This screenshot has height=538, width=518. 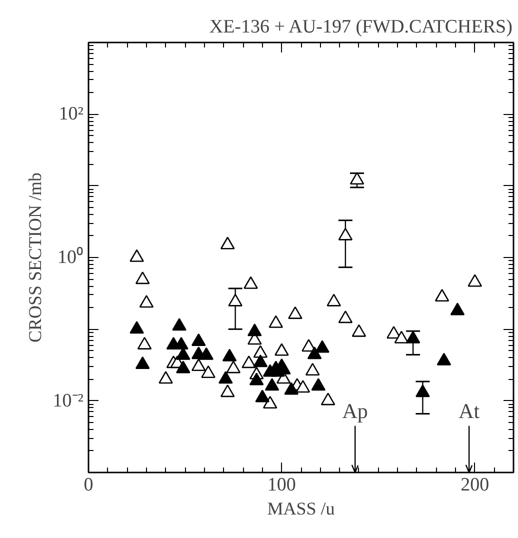 What do you see at coordinates (355, 410) in the screenshot?
I see `ref-line-label: Ap` at bounding box center [355, 410].